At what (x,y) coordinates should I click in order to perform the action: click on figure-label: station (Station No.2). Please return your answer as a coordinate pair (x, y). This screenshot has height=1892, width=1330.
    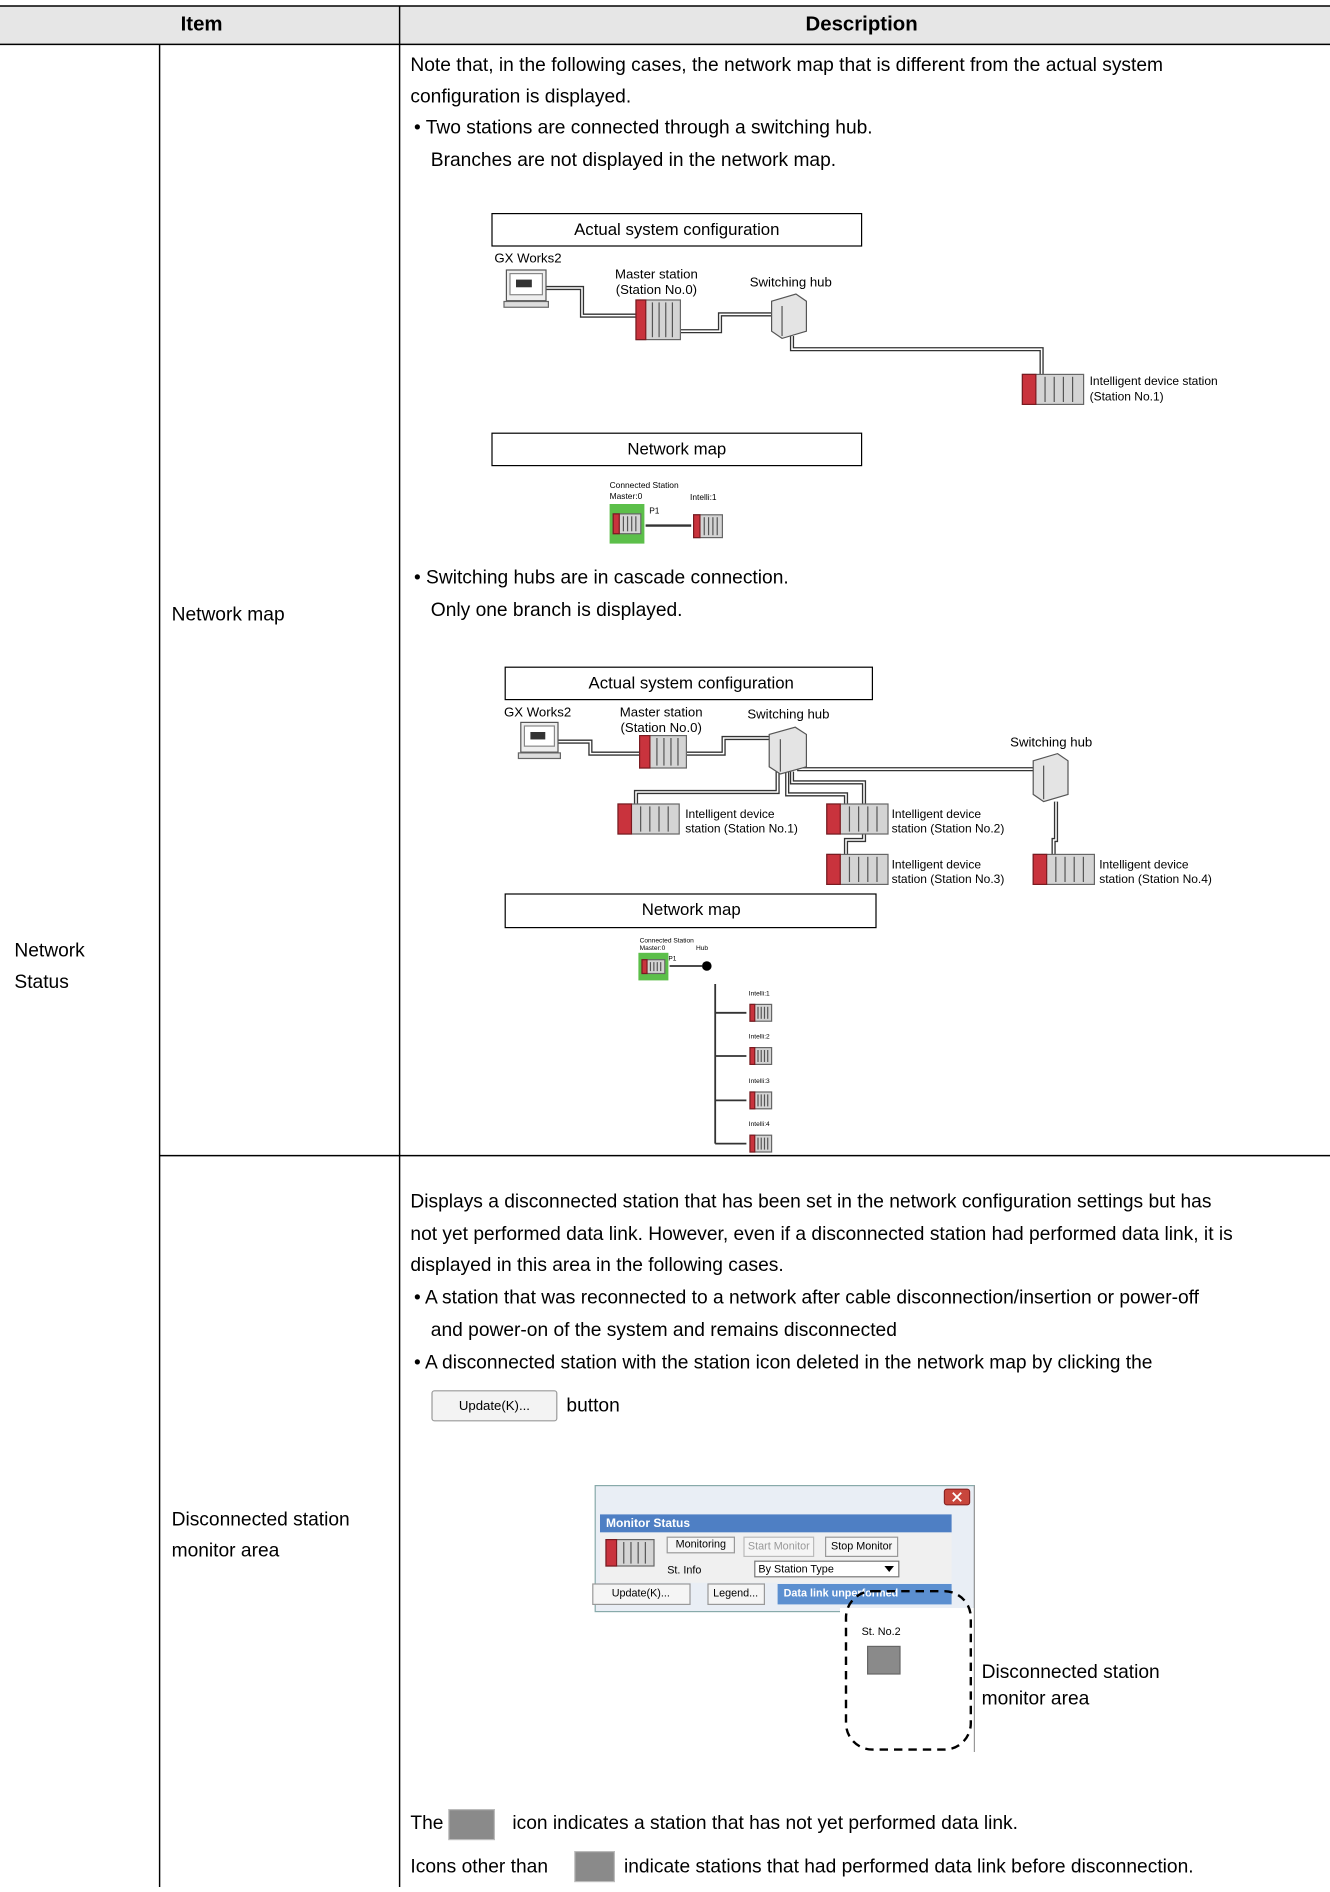
    Looking at the image, I should click on (948, 828).